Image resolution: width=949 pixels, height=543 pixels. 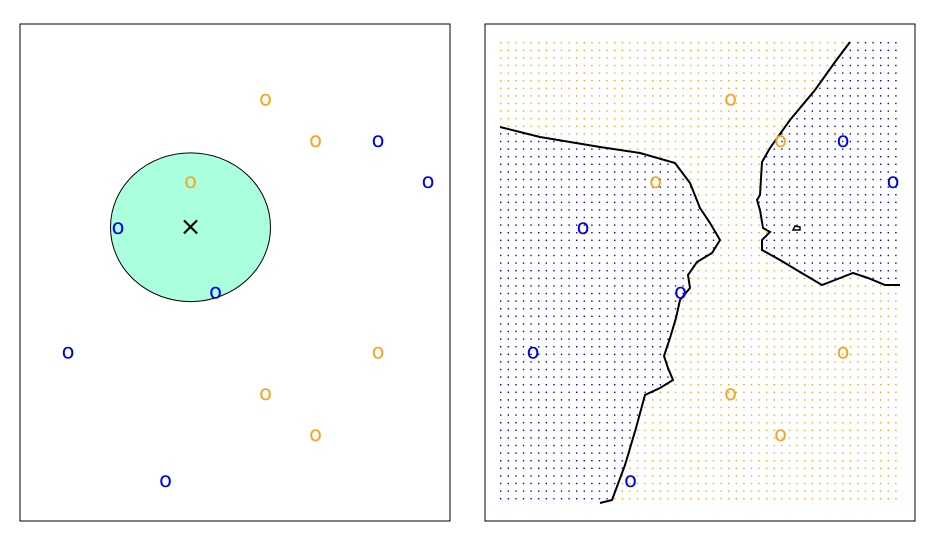 I want to click on data-point-blue: o, so click(x=583, y=227).